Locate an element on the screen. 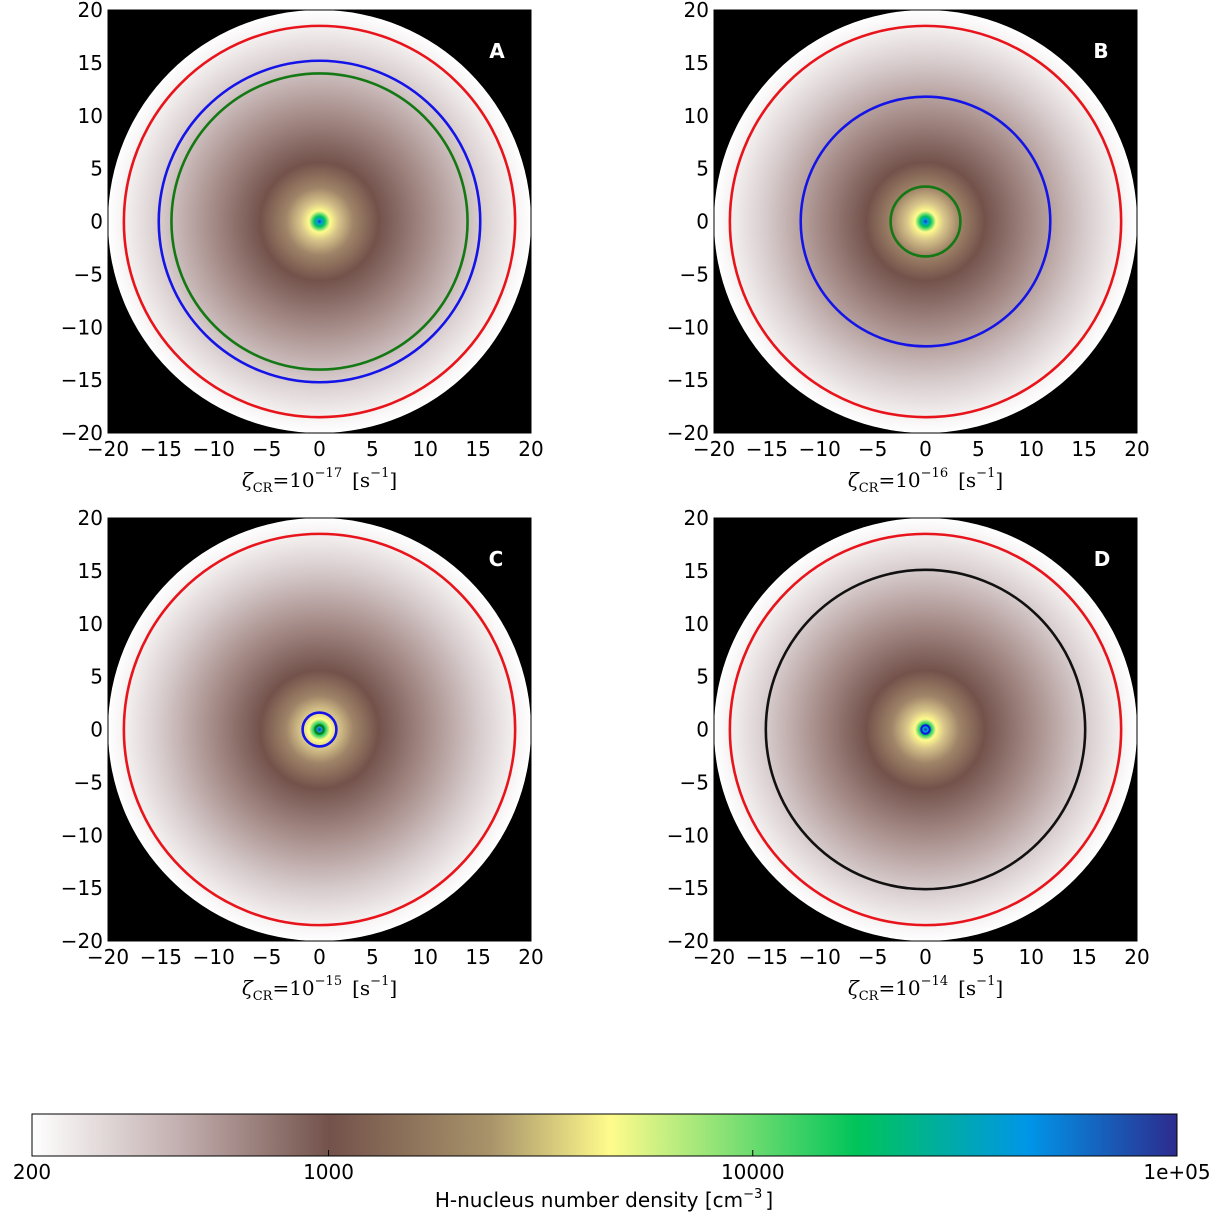 The width and height of the screenshot is (1231, 1221). panel-letter-label: D is located at coordinates (1102, 559).